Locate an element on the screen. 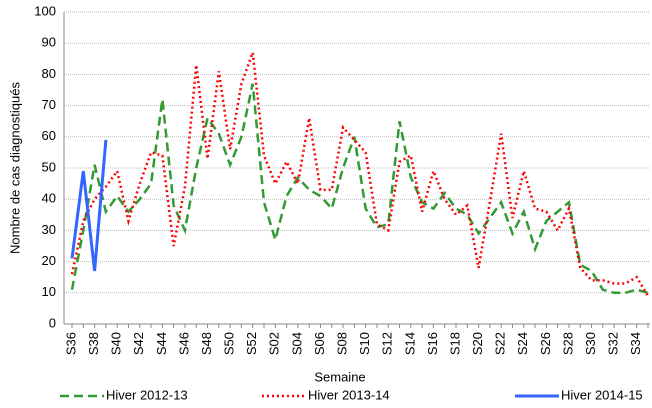  x-tick-label: S10 is located at coordinates (364, 343).